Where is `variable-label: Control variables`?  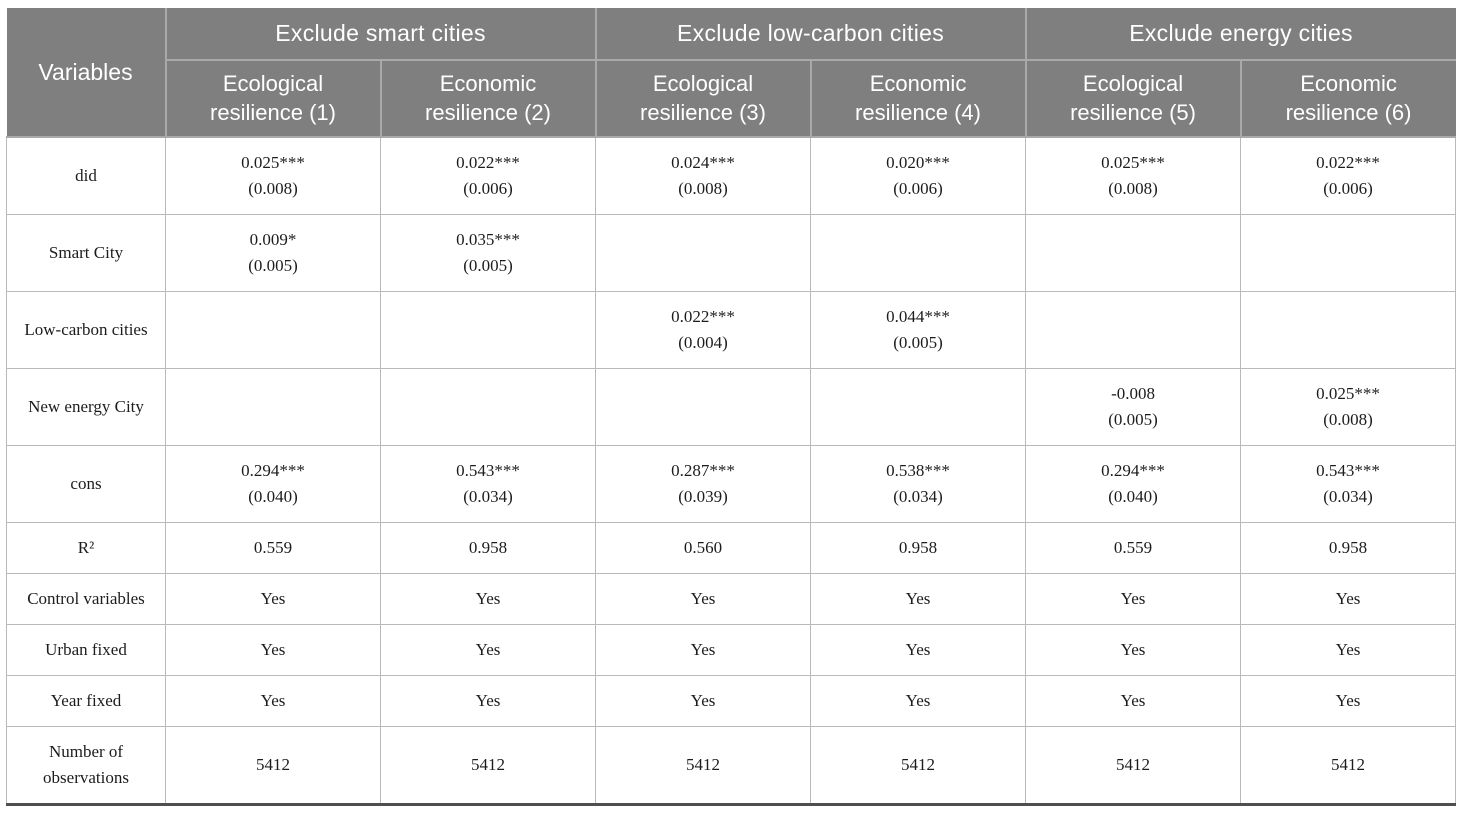
variable-label: Control variables is located at coordinates (86, 599).